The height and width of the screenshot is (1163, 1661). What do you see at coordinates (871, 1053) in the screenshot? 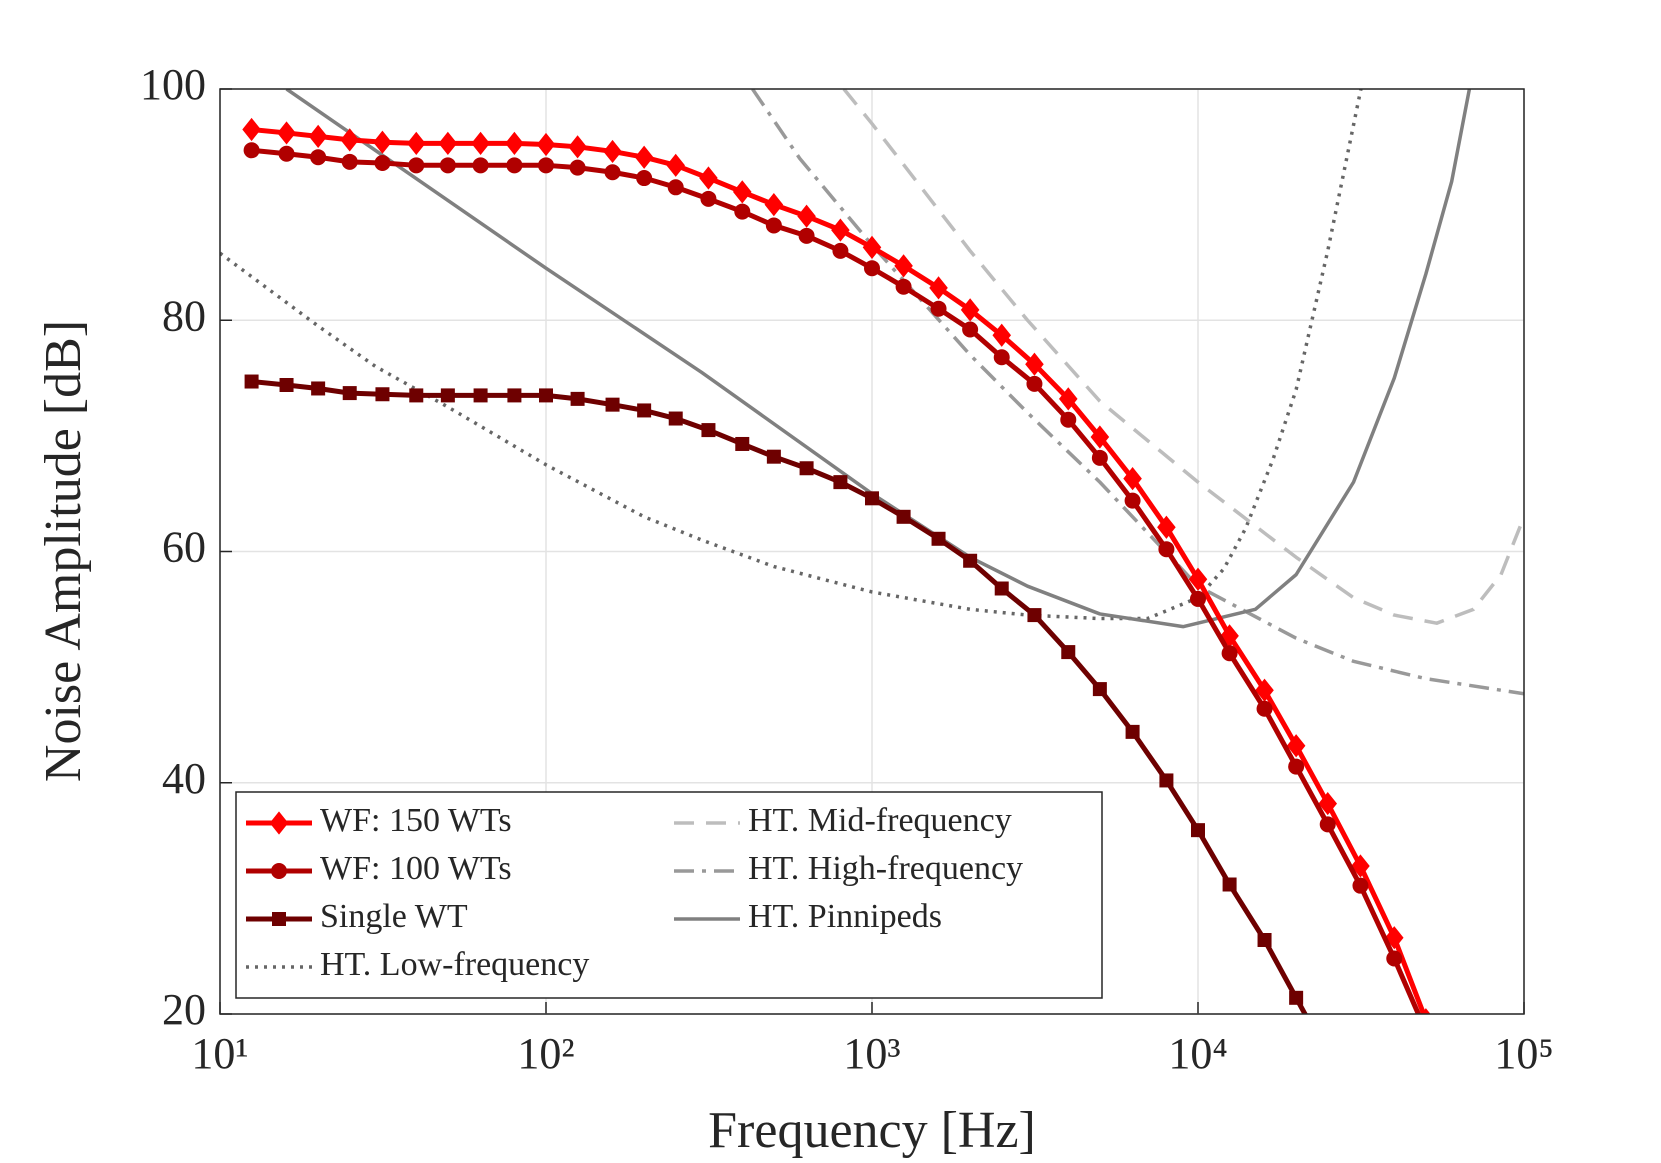
I see `x-tick-label: 10³` at bounding box center [871, 1053].